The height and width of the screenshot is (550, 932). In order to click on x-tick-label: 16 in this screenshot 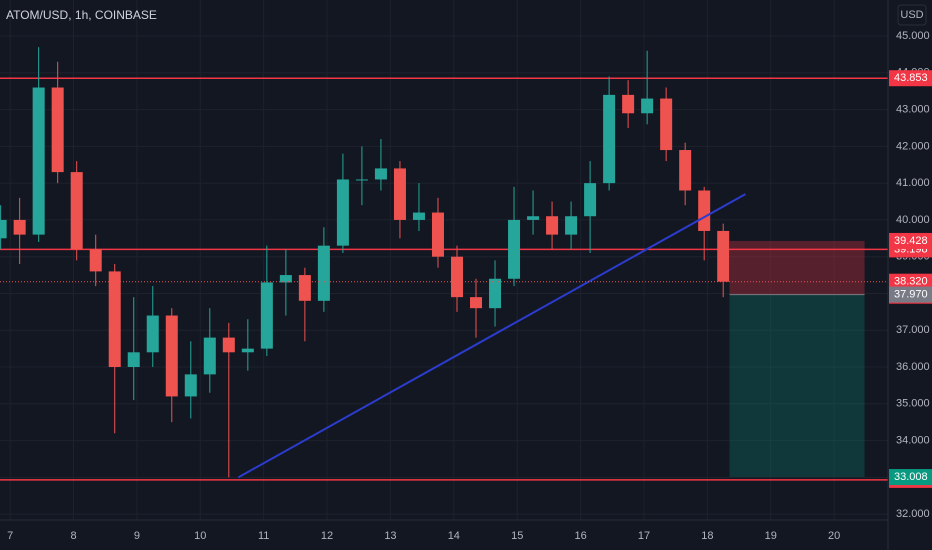, I will do `click(580, 536)`.